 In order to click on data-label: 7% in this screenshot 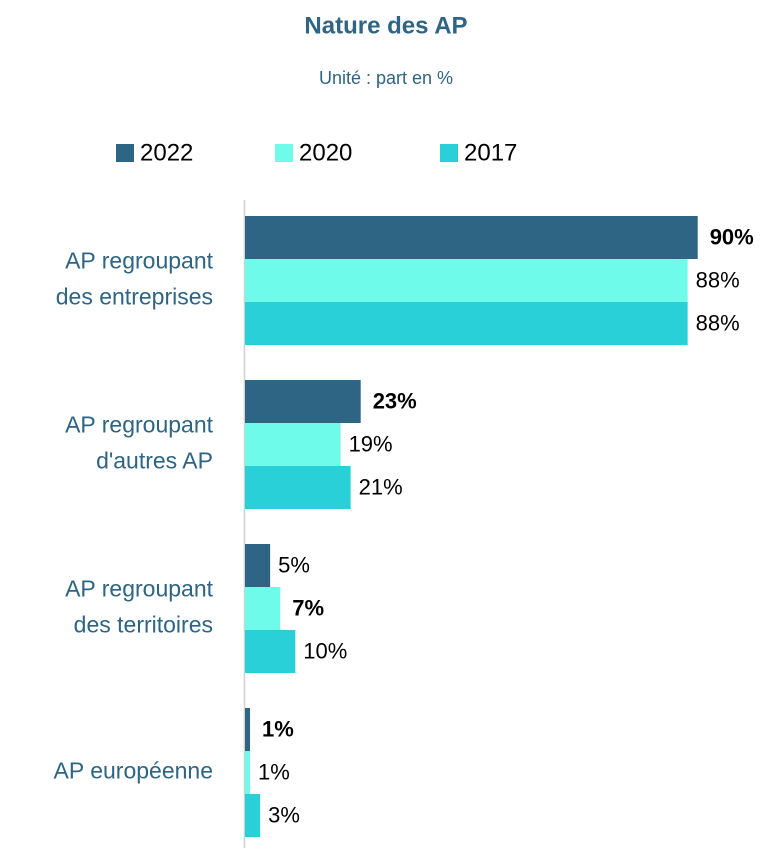, I will do `click(308, 607)`.